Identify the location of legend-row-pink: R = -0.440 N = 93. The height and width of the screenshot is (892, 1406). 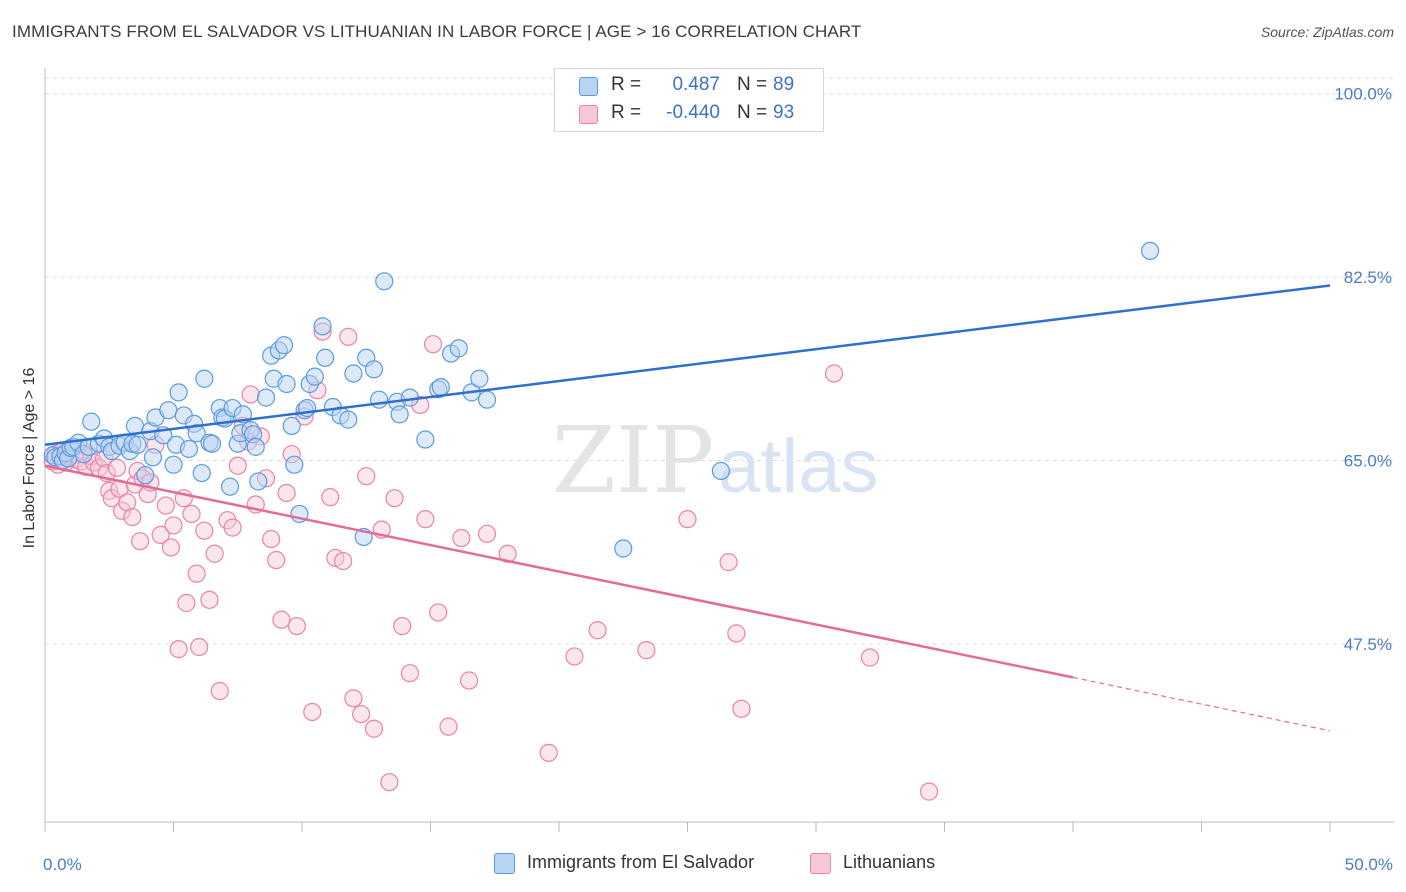
(688, 114).